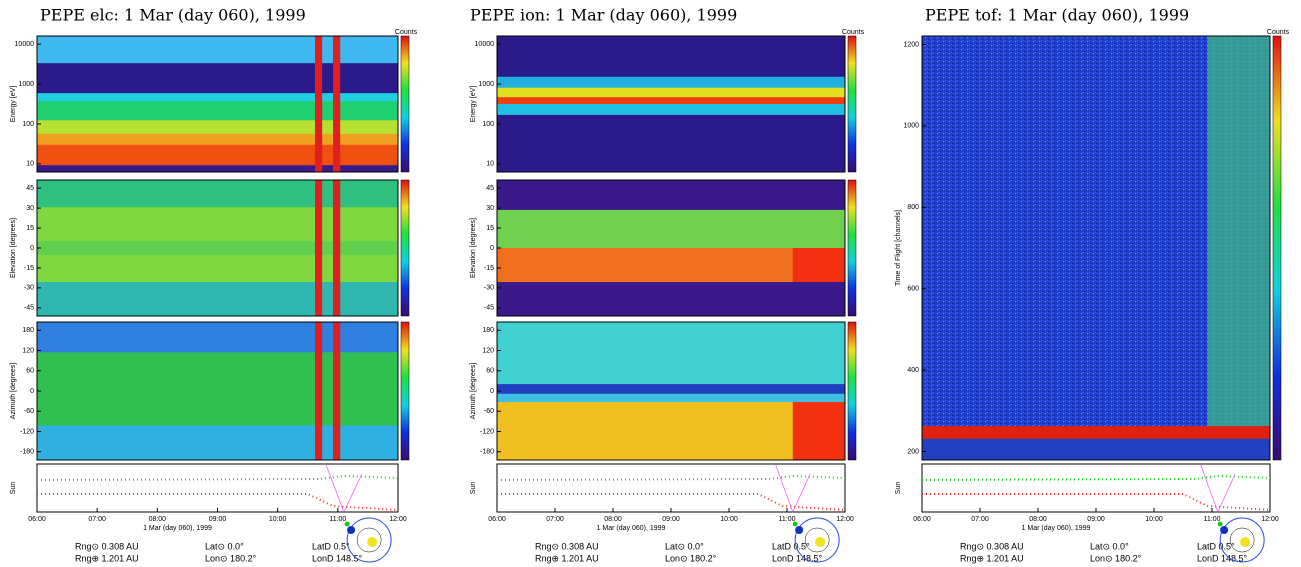 The width and height of the screenshot is (1301, 567). I want to click on panel-title: PEPE tof: 1 Mar (day 060), 1999, so click(1057, 15).